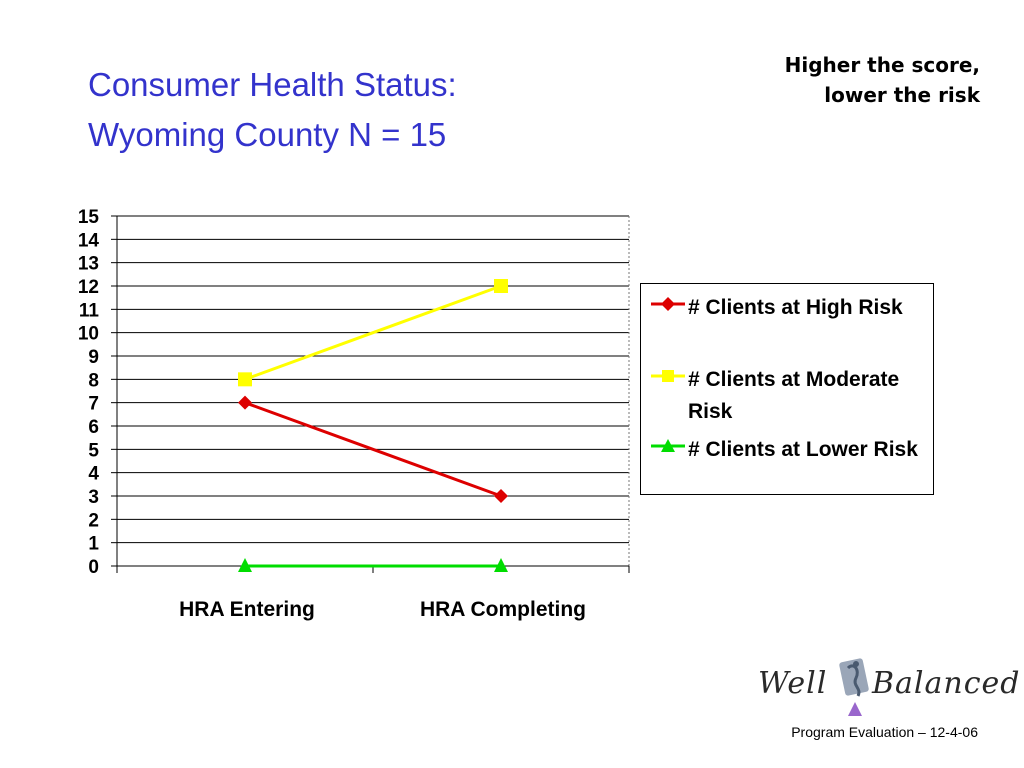 This screenshot has width=1024, height=768. I want to click on y-tick-label-2: 2, so click(93, 520).